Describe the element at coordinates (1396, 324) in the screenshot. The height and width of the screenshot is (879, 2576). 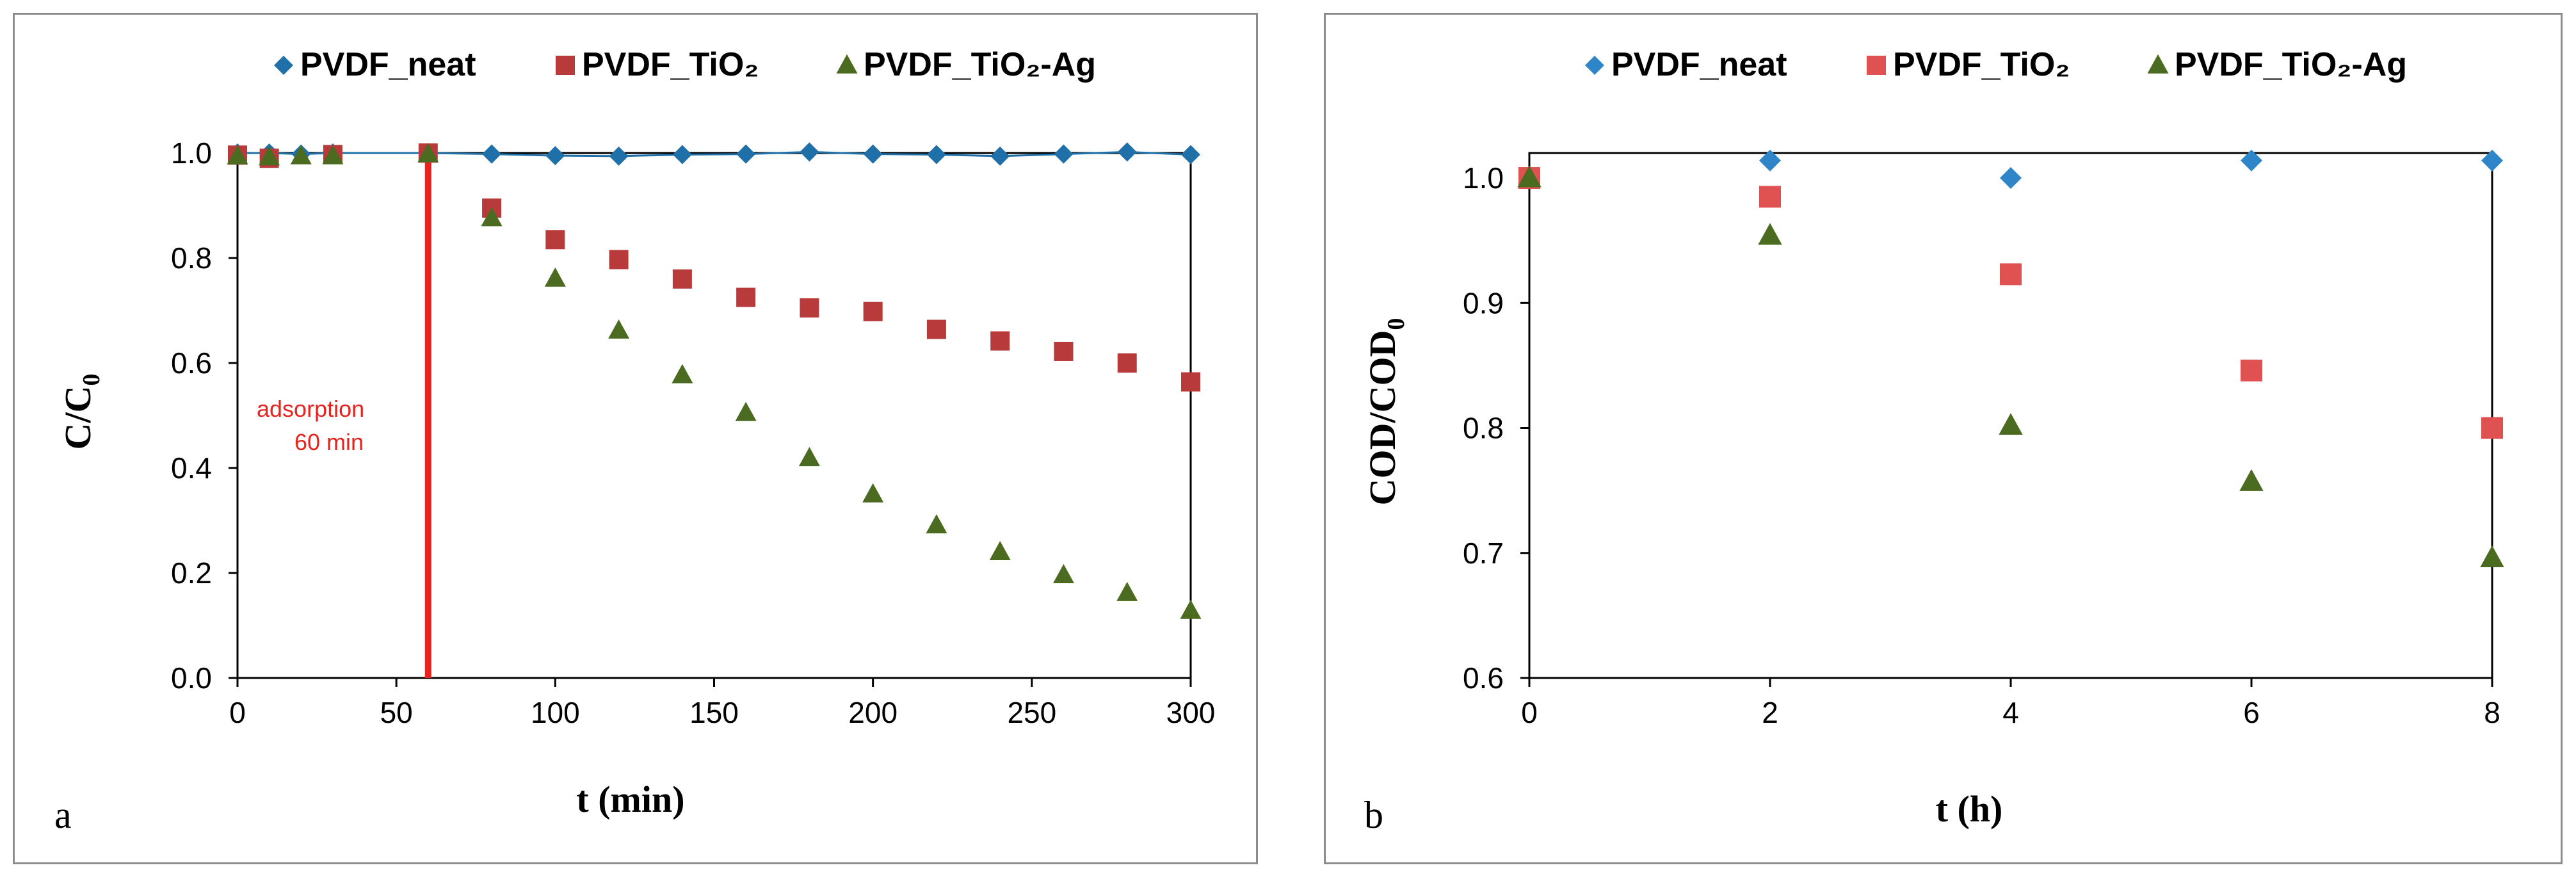
I see `chart-b-ylabel-sub: 0` at that location.